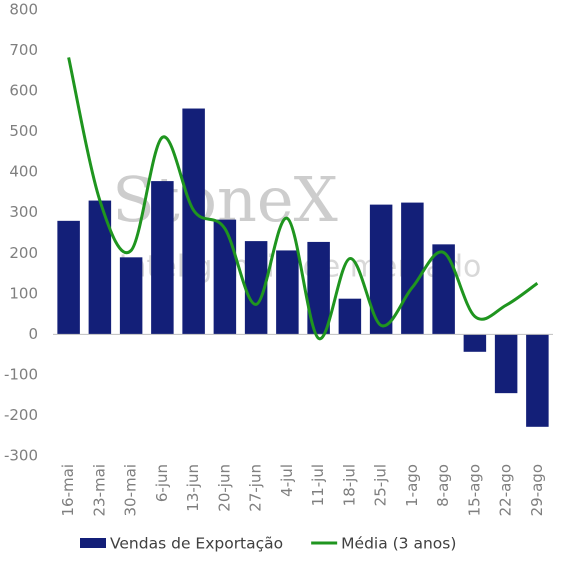 The image size is (567, 571). I want to click on x-tick-label: 27-jun, so click(256, 488).